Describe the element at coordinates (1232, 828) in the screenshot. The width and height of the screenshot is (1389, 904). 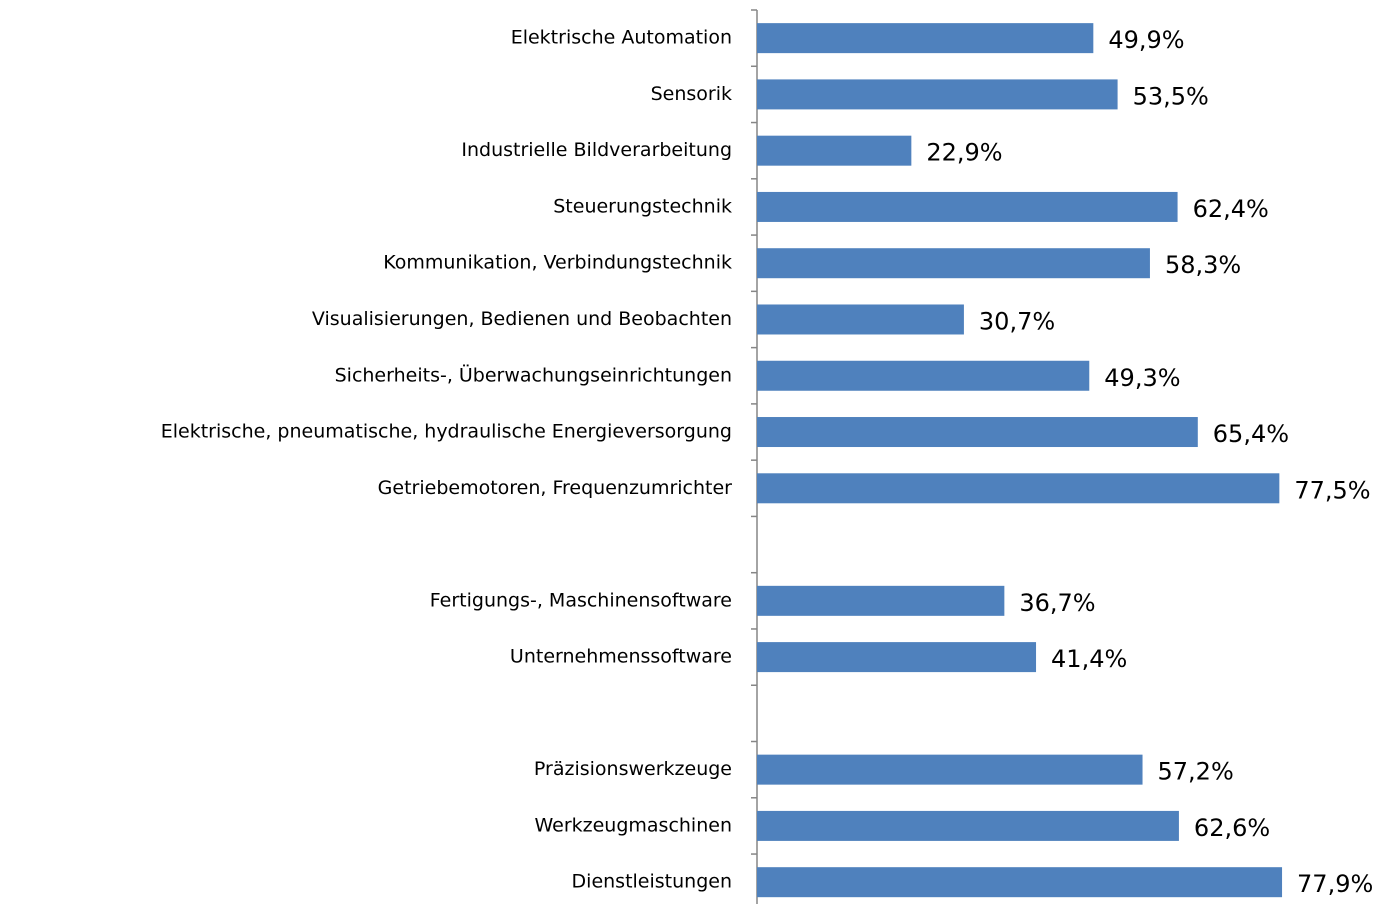
I see `value-label: 62,6%` at that location.